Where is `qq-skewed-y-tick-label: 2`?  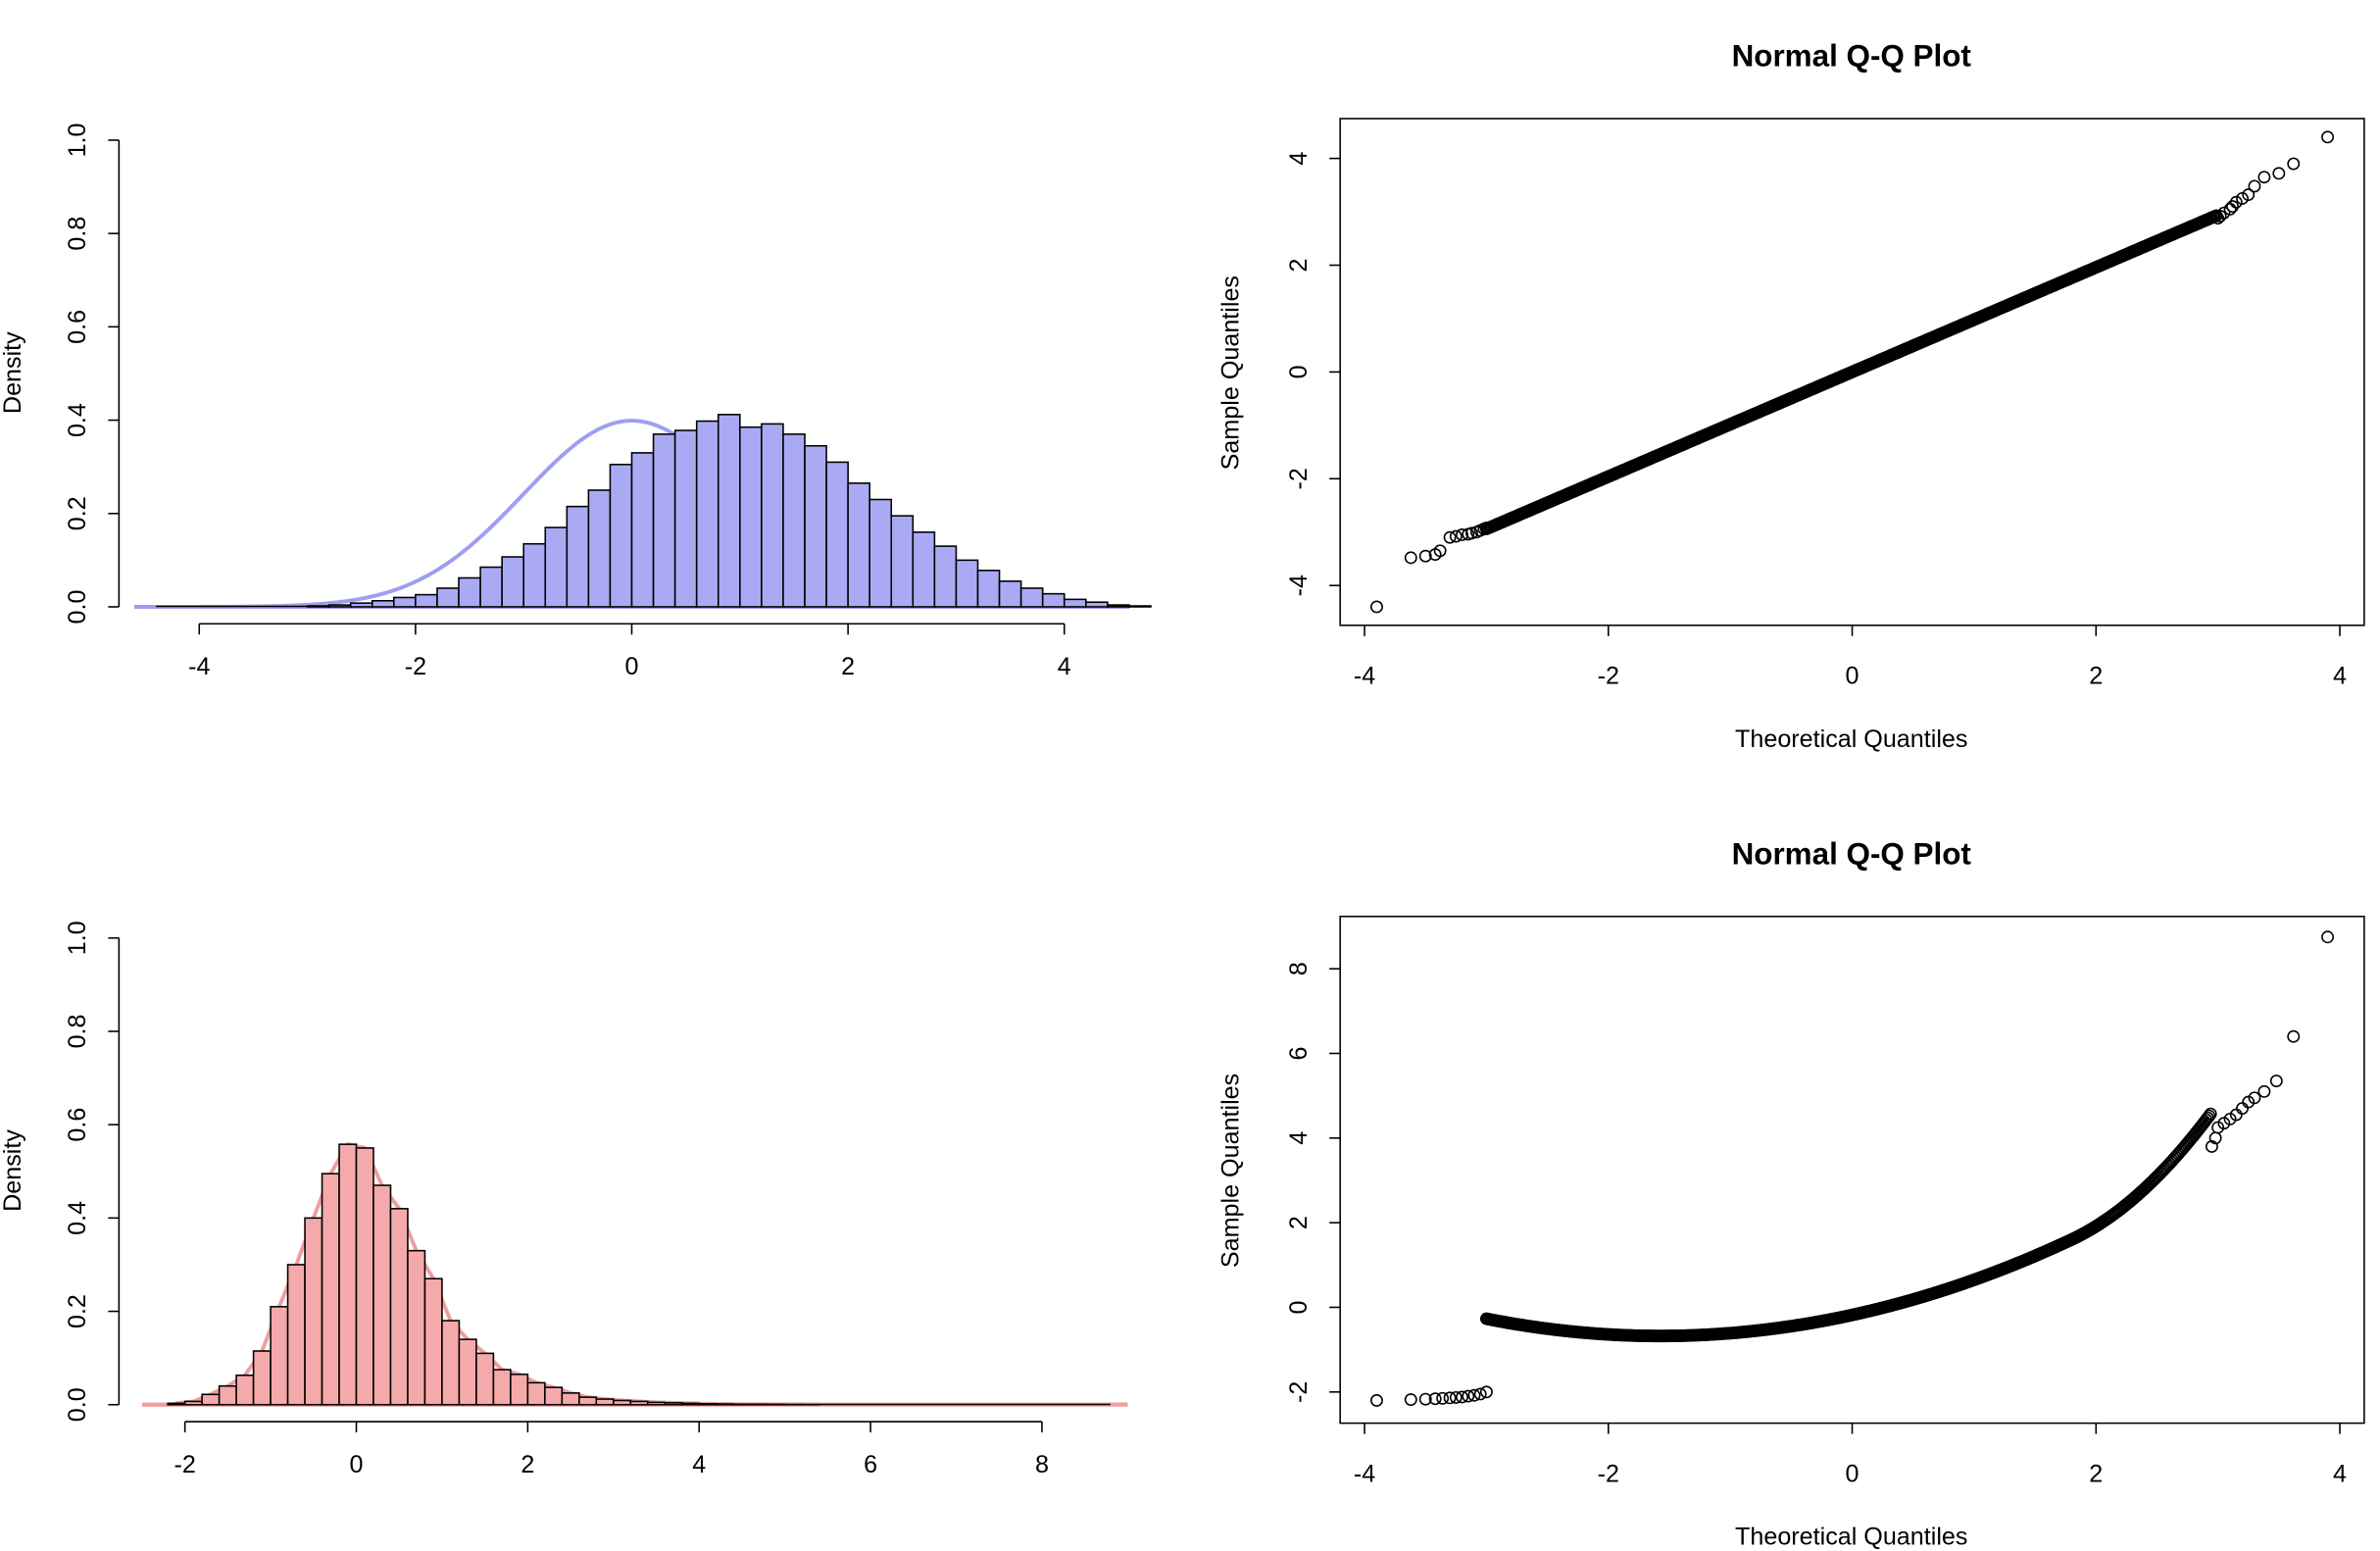
qq-skewed-y-tick-label: 2 is located at coordinates (1299, 1222).